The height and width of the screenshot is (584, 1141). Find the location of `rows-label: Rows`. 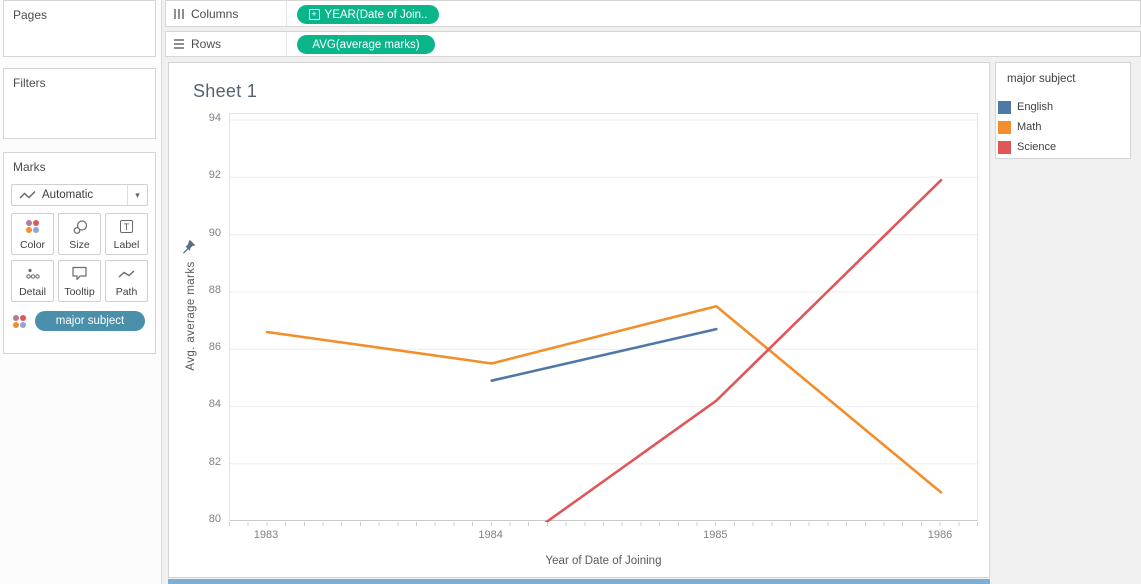

rows-label: Rows is located at coordinates (206, 44).